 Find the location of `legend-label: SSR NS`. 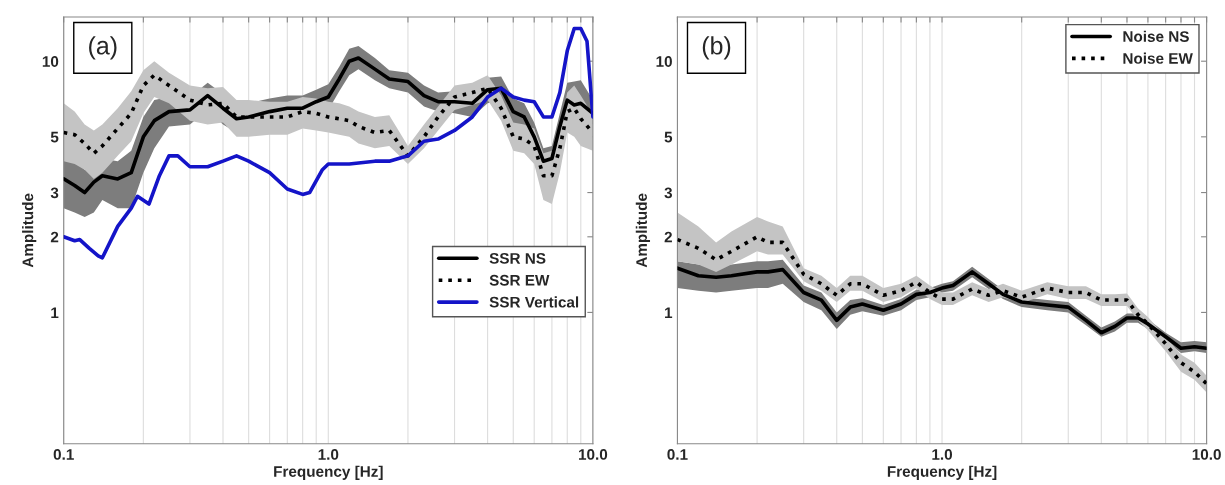

legend-label: SSR NS is located at coordinates (517, 258).